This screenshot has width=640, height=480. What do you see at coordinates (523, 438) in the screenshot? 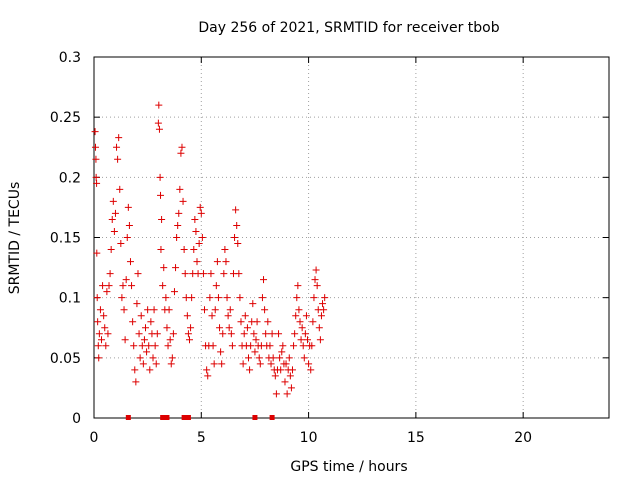
I see `x-tick-label: 20` at bounding box center [523, 438].